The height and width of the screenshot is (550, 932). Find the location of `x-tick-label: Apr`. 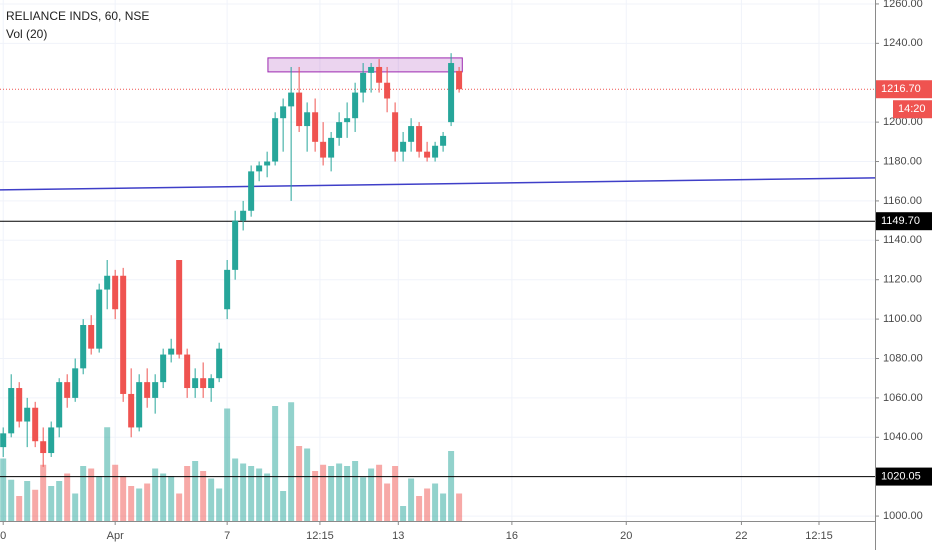

x-tick-label: Apr is located at coordinates (115, 536).